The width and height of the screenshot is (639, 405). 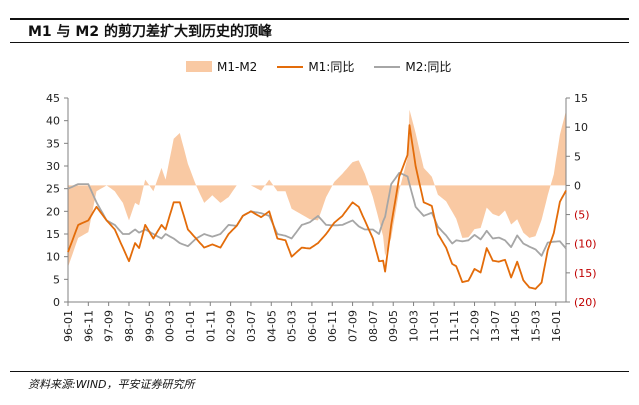 I want to click on left-tick-label: 40, so click(x=53, y=121).